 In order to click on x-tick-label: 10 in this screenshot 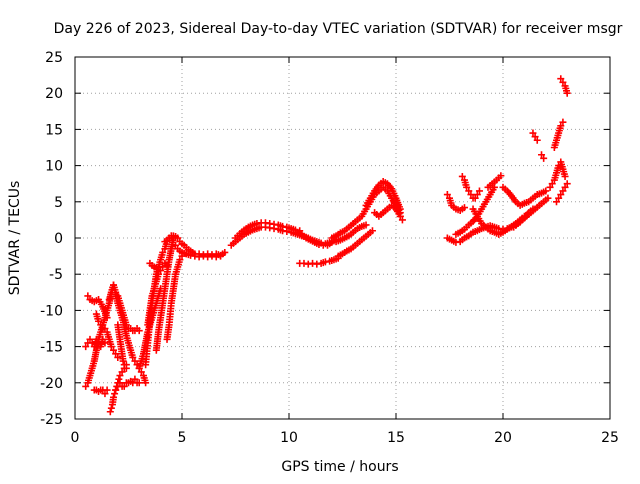, I will do `click(289, 438)`.